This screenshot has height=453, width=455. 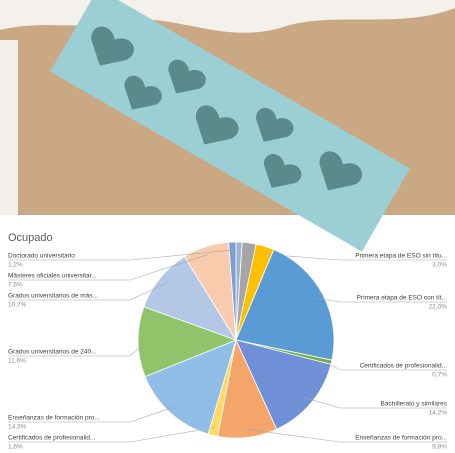 What do you see at coordinates (17, 427) in the screenshot?
I see `data-label-value: 14,3%` at bounding box center [17, 427].